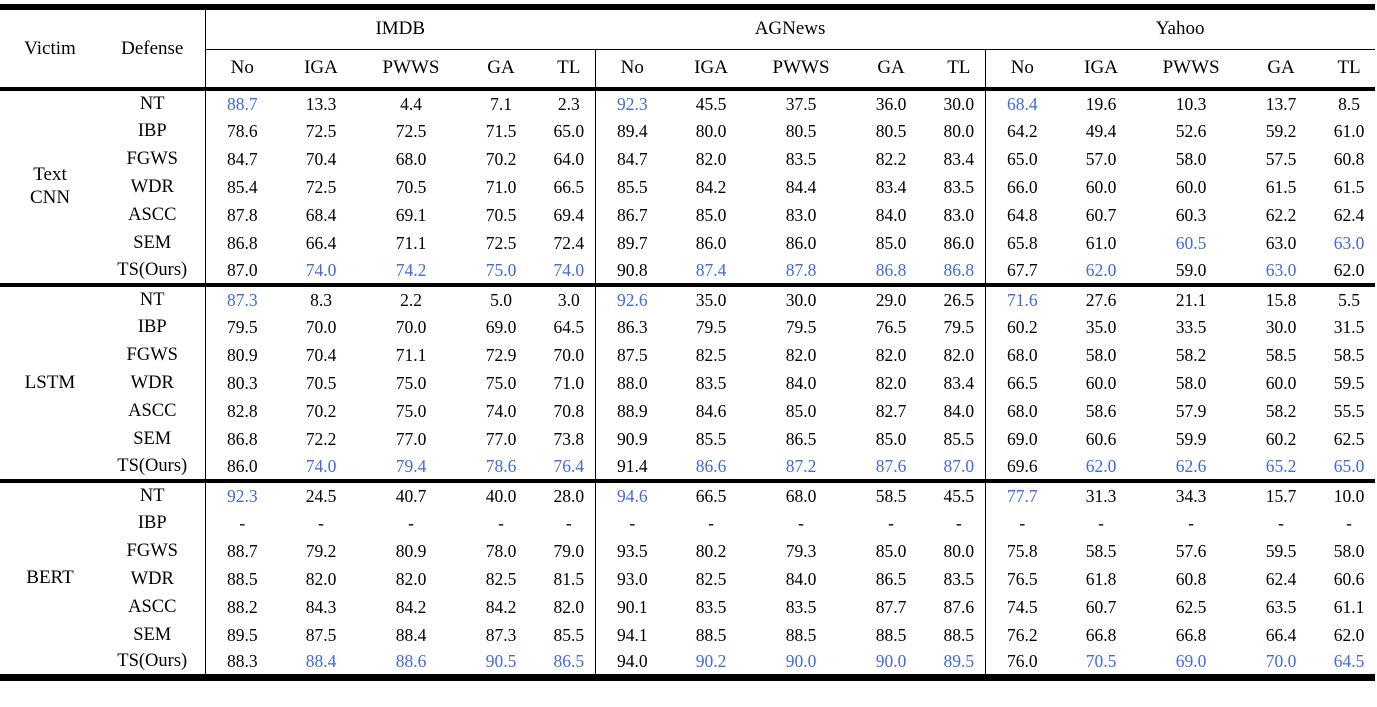 This screenshot has width=1377, height=707. What do you see at coordinates (1349, 68) in the screenshot?
I see `attack-column-header-yahoo-tl: TL` at bounding box center [1349, 68].